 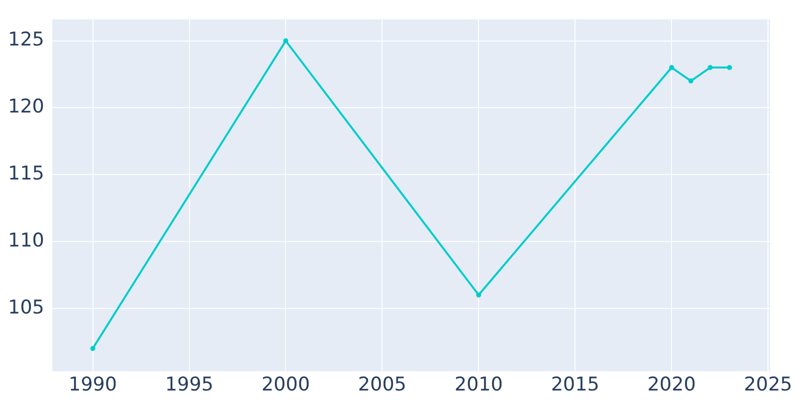 What do you see at coordinates (26, 107) in the screenshot?
I see `y-tick-label: 120` at bounding box center [26, 107].